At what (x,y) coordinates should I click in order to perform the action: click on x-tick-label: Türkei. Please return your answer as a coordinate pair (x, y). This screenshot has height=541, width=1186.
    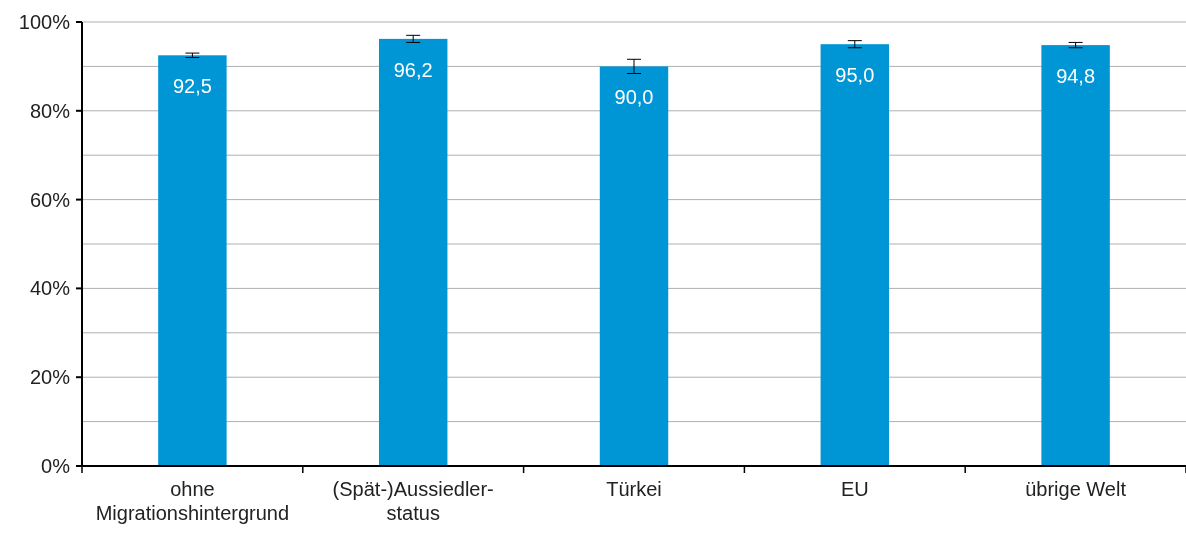
    Looking at the image, I should click on (634, 489).